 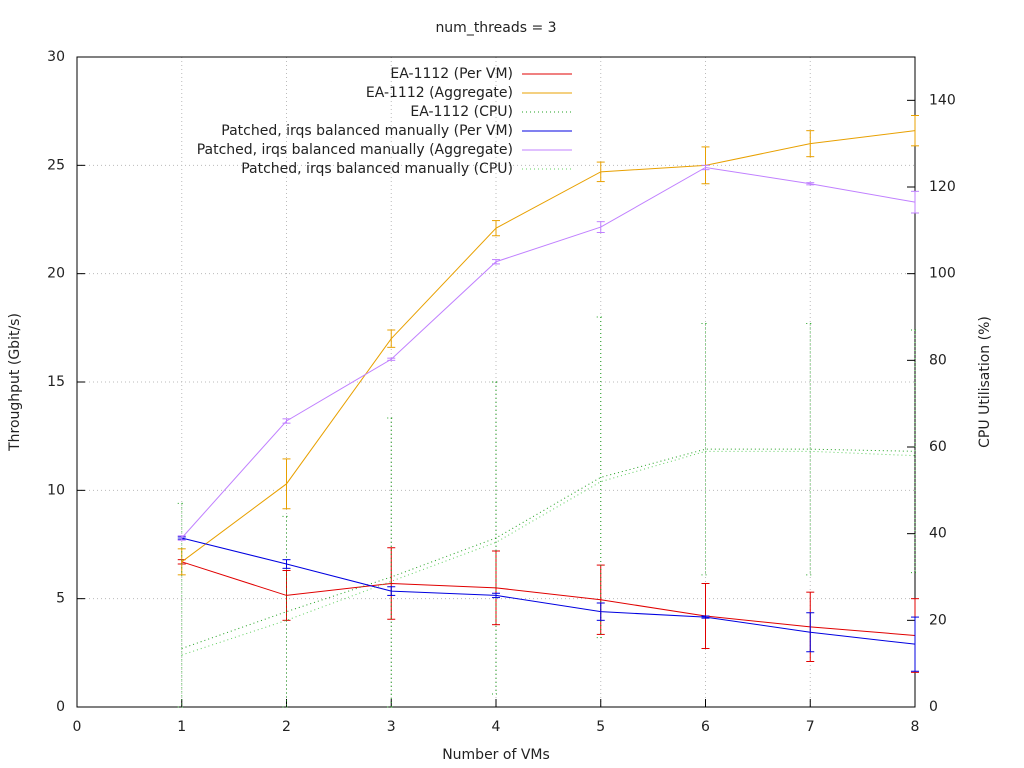 I want to click on x-tick-label: 2, so click(x=286, y=727).